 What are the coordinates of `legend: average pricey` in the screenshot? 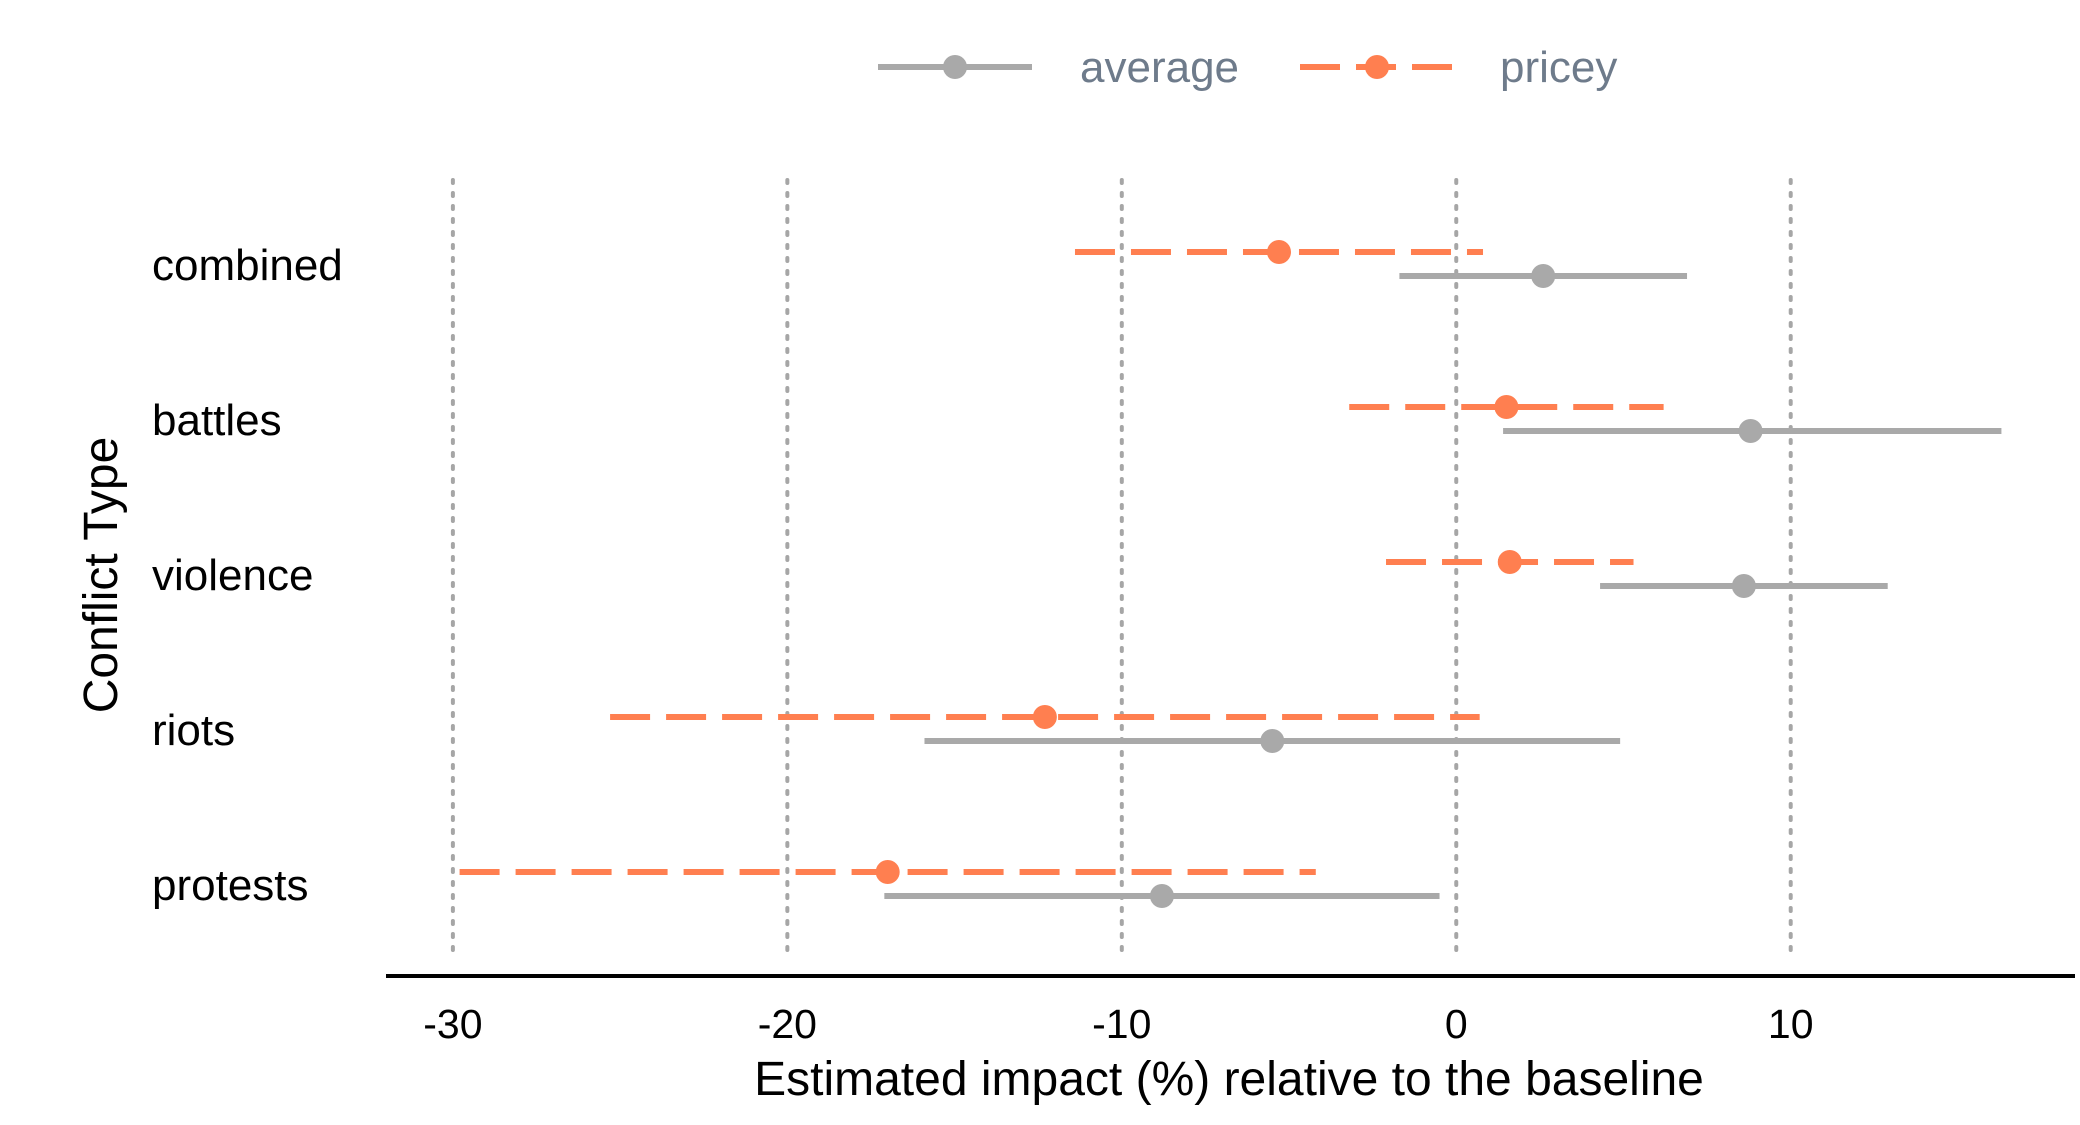 It's located at (1247, 67).